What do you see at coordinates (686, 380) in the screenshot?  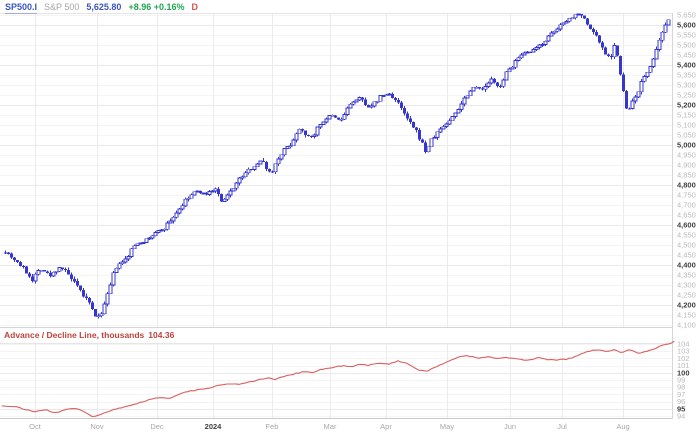 I see `indicator-axis` at bounding box center [686, 380].